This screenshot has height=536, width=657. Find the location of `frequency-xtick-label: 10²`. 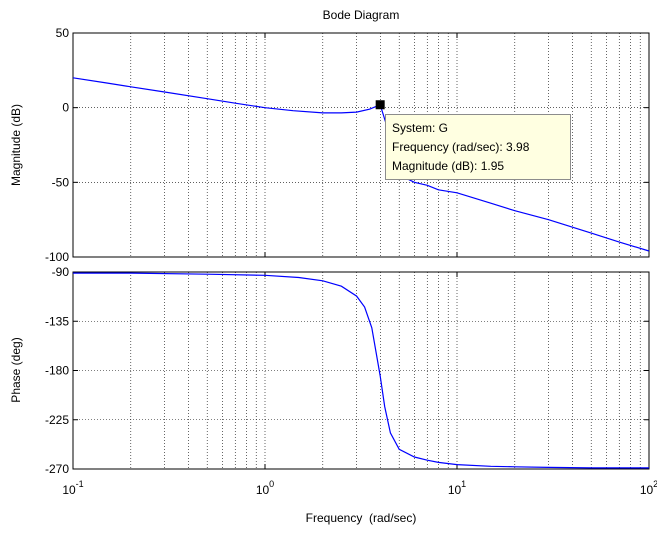

frequency-xtick-label: 10² is located at coordinates (648, 488).